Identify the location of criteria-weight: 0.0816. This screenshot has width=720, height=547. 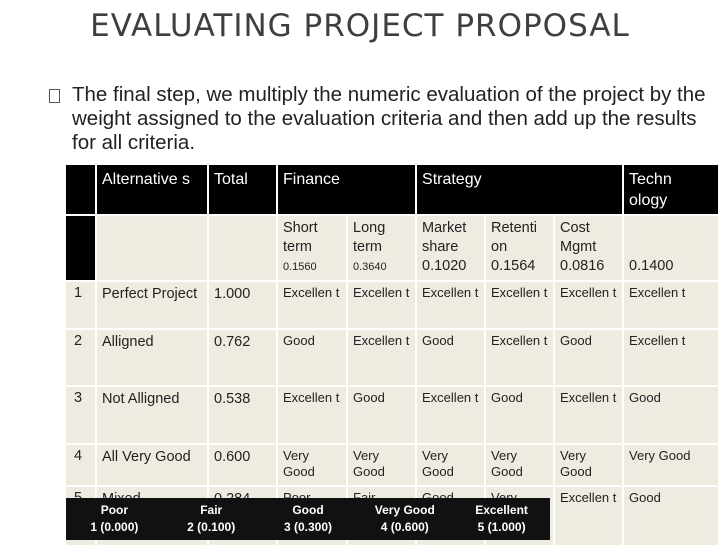
(582, 266).